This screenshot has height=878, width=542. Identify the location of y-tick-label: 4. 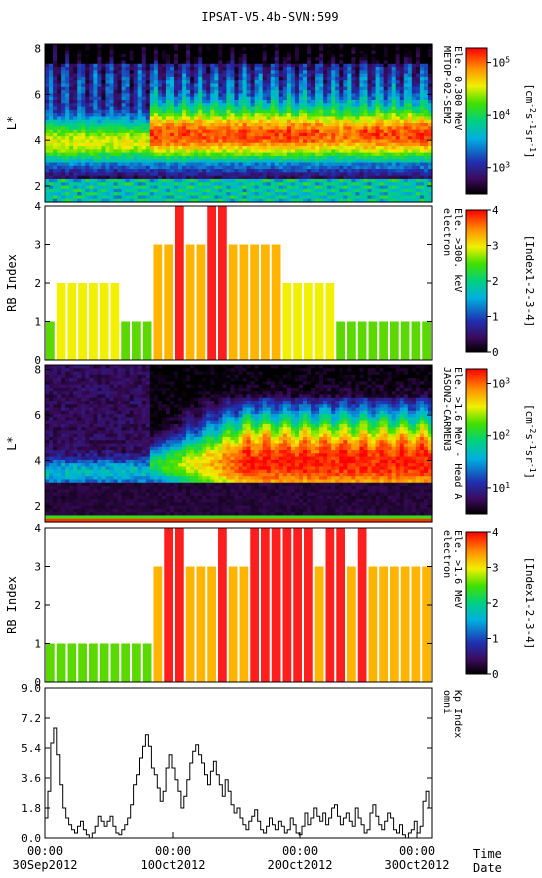
(37, 206).